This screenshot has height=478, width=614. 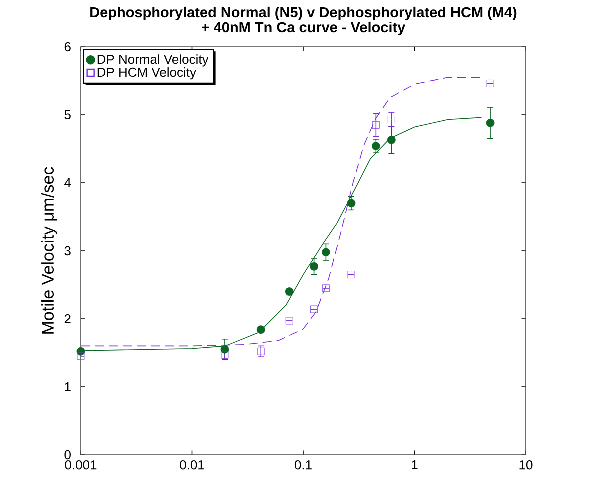 What do you see at coordinates (67, 251) in the screenshot?
I see `y-tick-label: 3` at bounding box center [67, 251].